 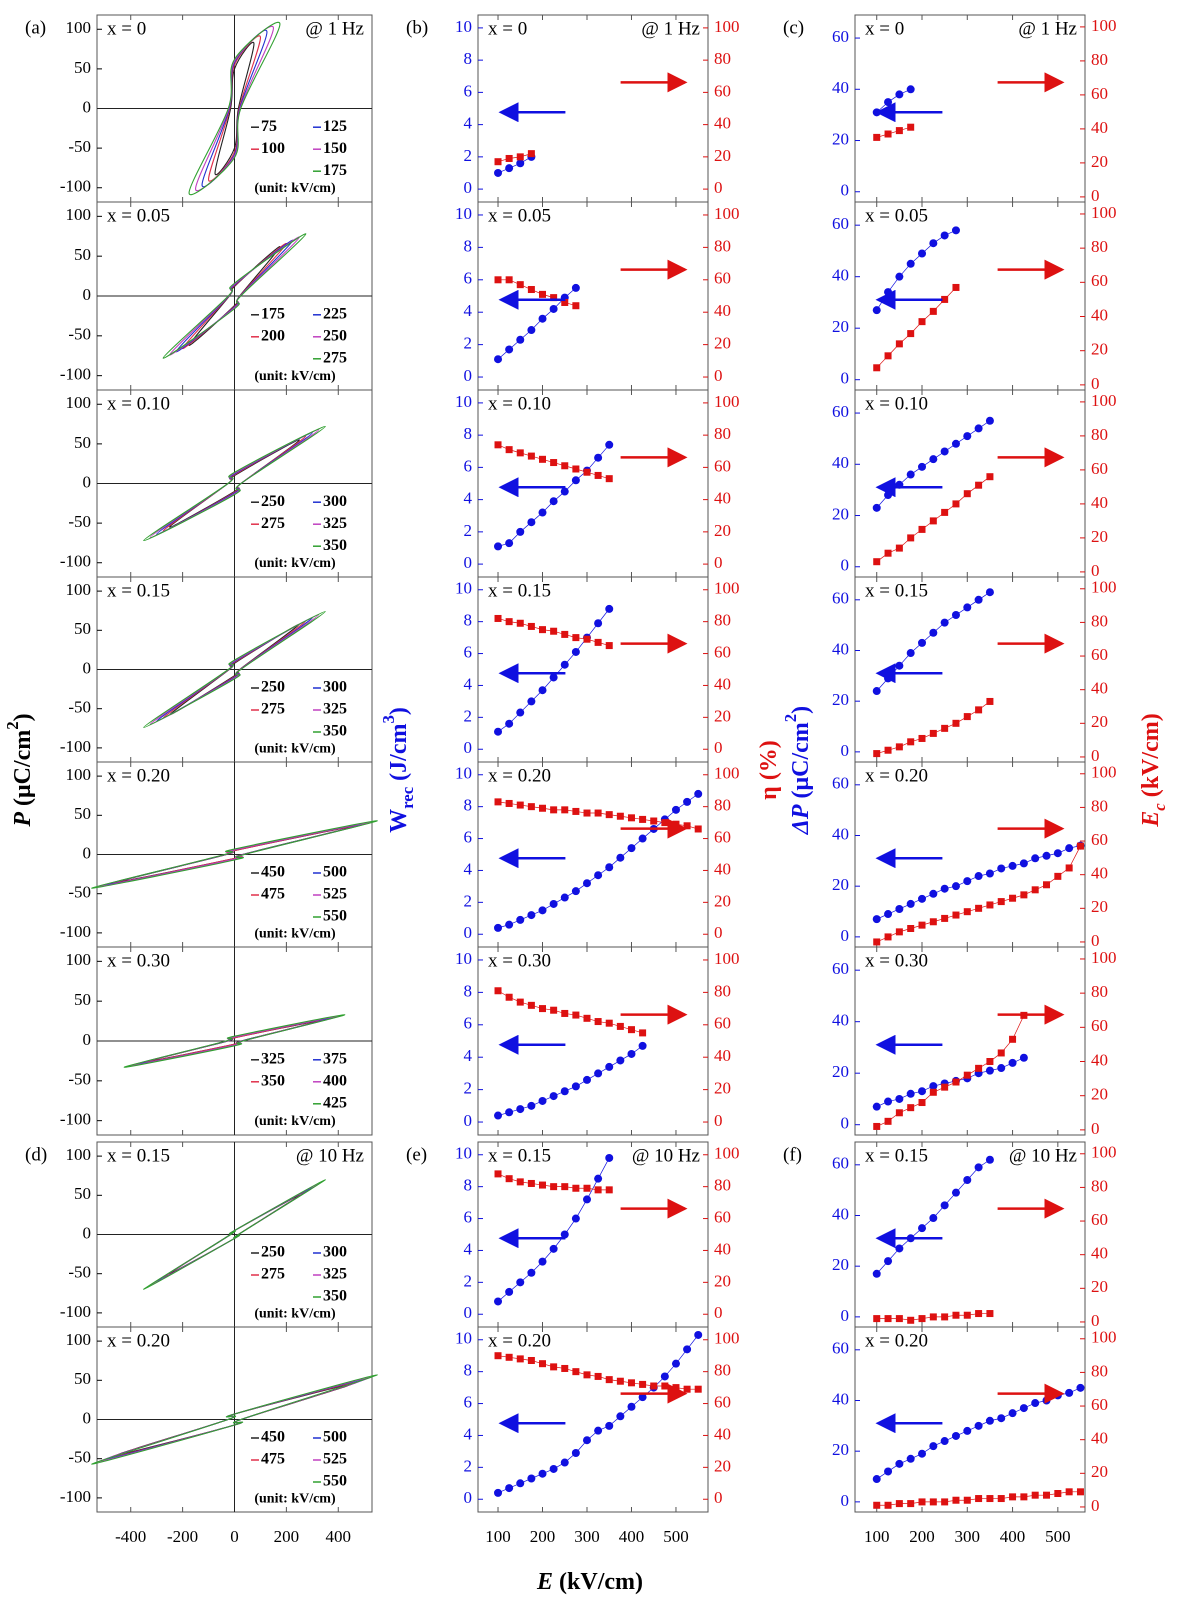 What do you see at coordinates (1099, 434) in the screenshot?
I see `y2-tick-label: 80` at bounding box center [1099, 434].